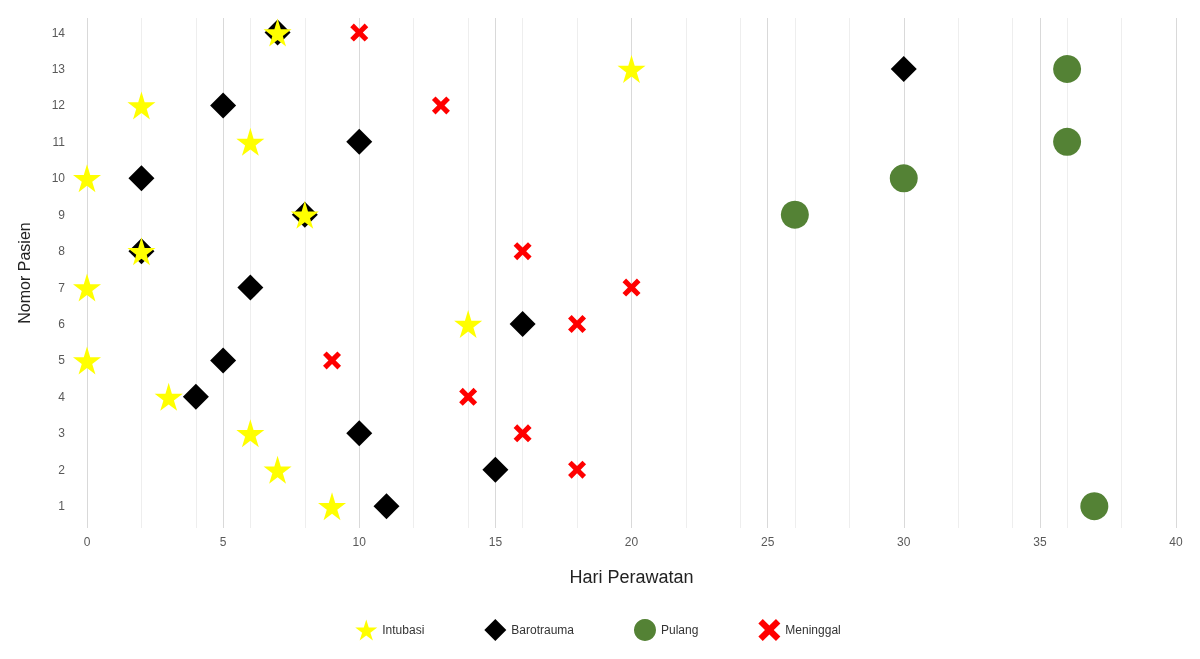  What do you see at coordinates (904, 542) in the screenshot?
I see `x-tick-label: 30` at bounding box center [904, 542].